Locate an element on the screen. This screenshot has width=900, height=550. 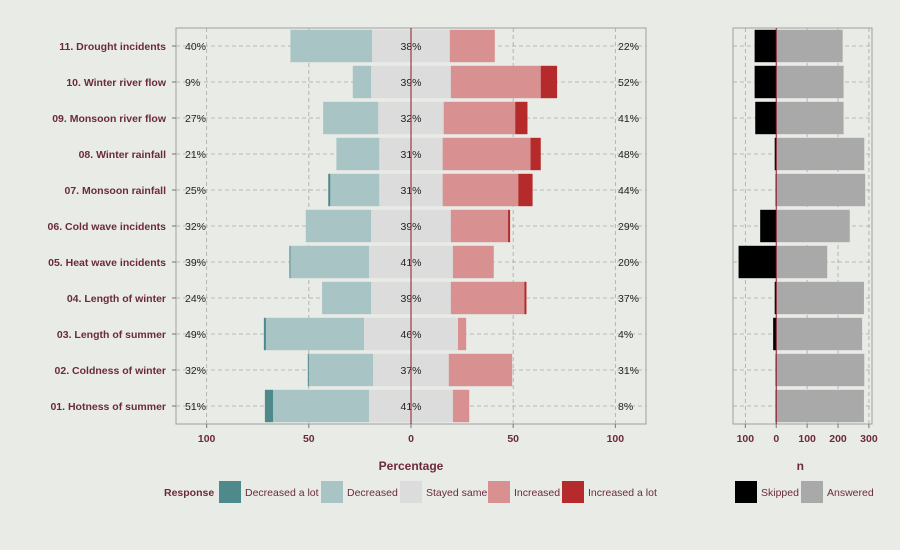
left-pct-label: 49% is located at coordinates (195, 335).